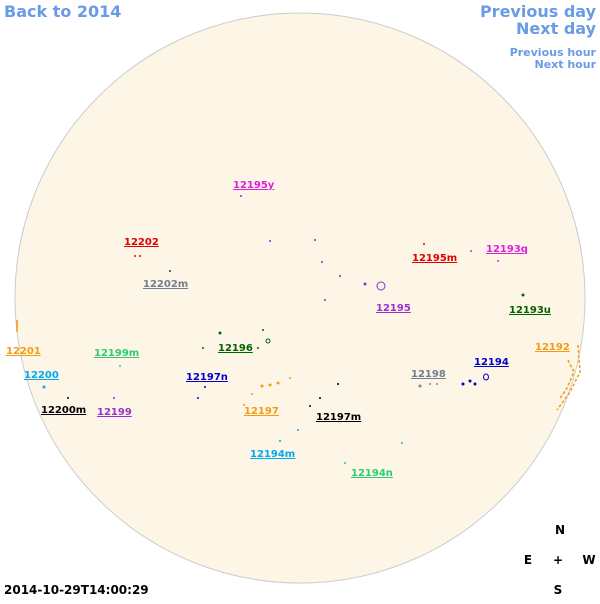 The image size is (600, 604). Describe the element at coordinates (114, 412) in the screenshot. I see `region-label: 12199` at that location.